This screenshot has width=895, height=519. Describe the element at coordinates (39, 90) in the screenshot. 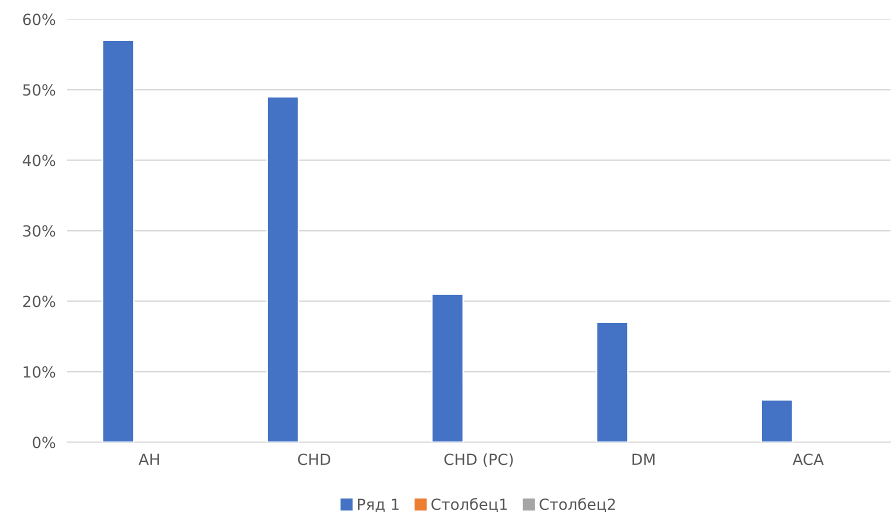

I see `y-tick-label: 50%` at that location.